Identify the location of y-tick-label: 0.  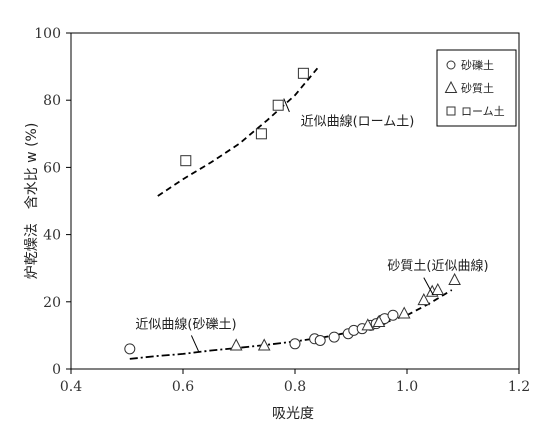
(56, 370).